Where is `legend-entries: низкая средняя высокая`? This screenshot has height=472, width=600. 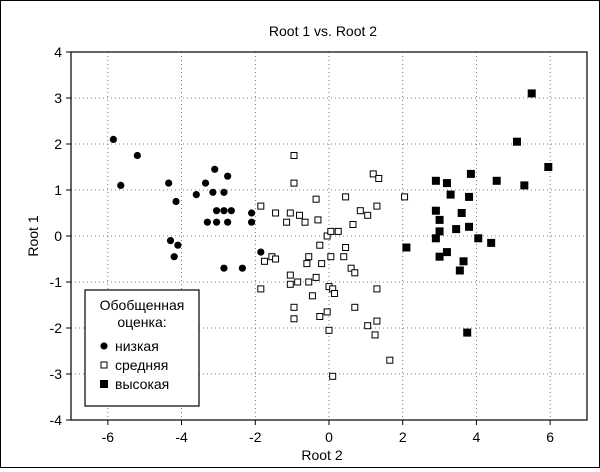
legend-entries: низкая средняя высокая is located at coordinates (134, 365).